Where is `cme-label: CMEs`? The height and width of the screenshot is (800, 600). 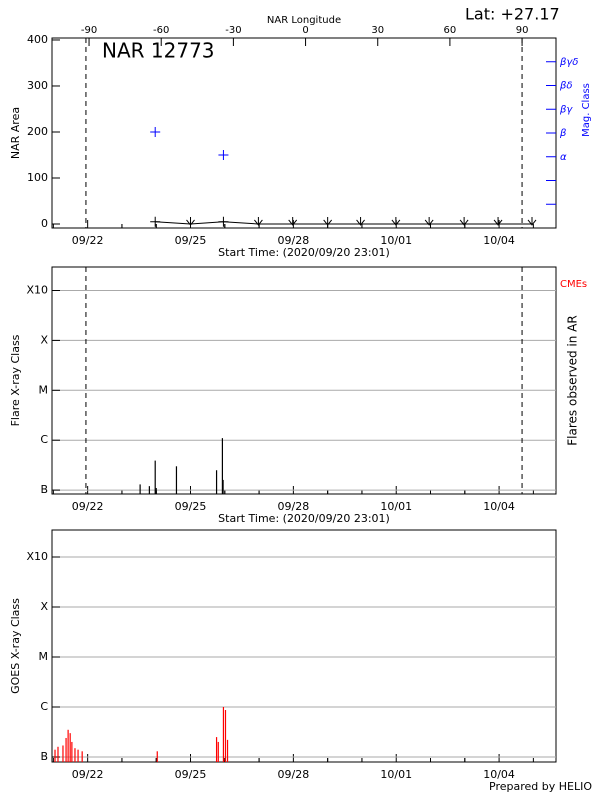
cme-label: CMEs is located at coordinates (573, 284).